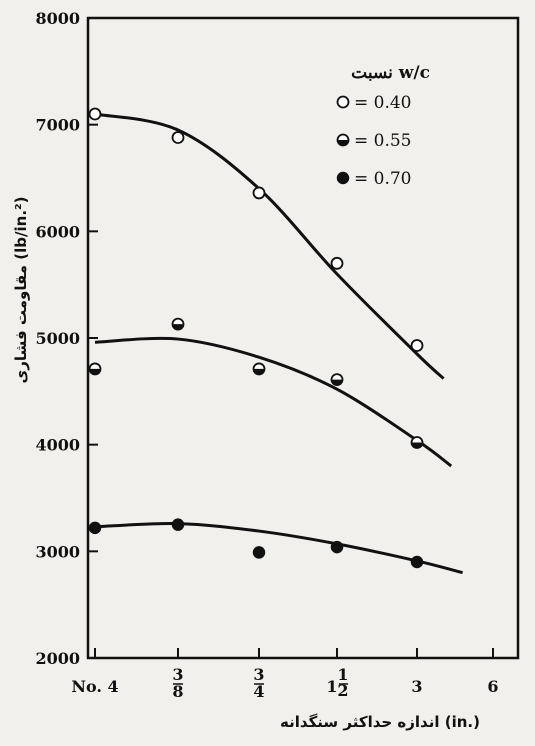 The height and width of the screenshot is (746, 535). Describe the element at coordinates (258, 691) in the screenshot. I see `svg-text: 4` at that location.